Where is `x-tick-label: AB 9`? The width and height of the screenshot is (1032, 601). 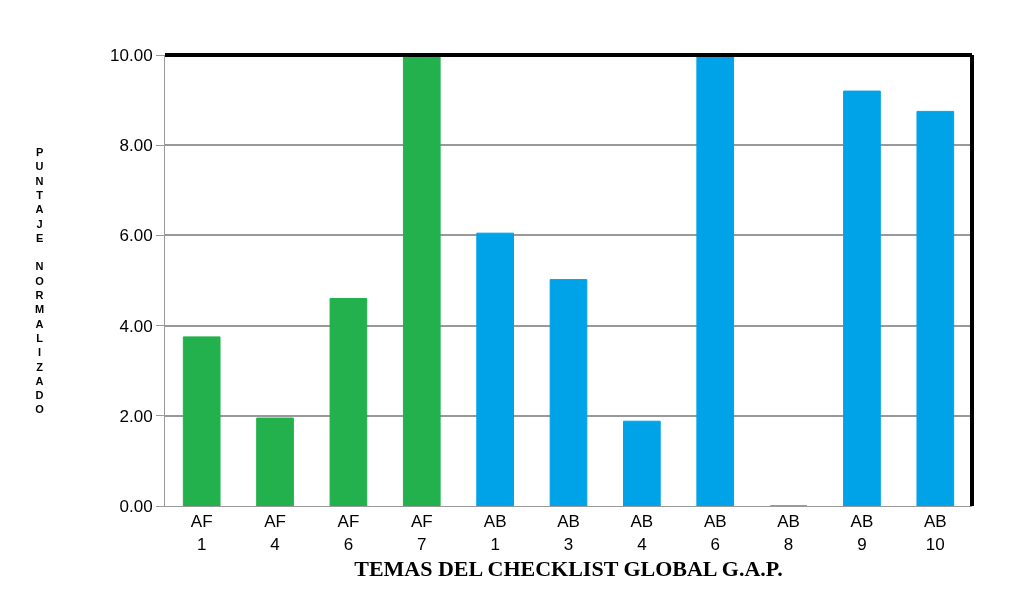
x-tick-label: AB 9 is located at coordinates (862, 533).